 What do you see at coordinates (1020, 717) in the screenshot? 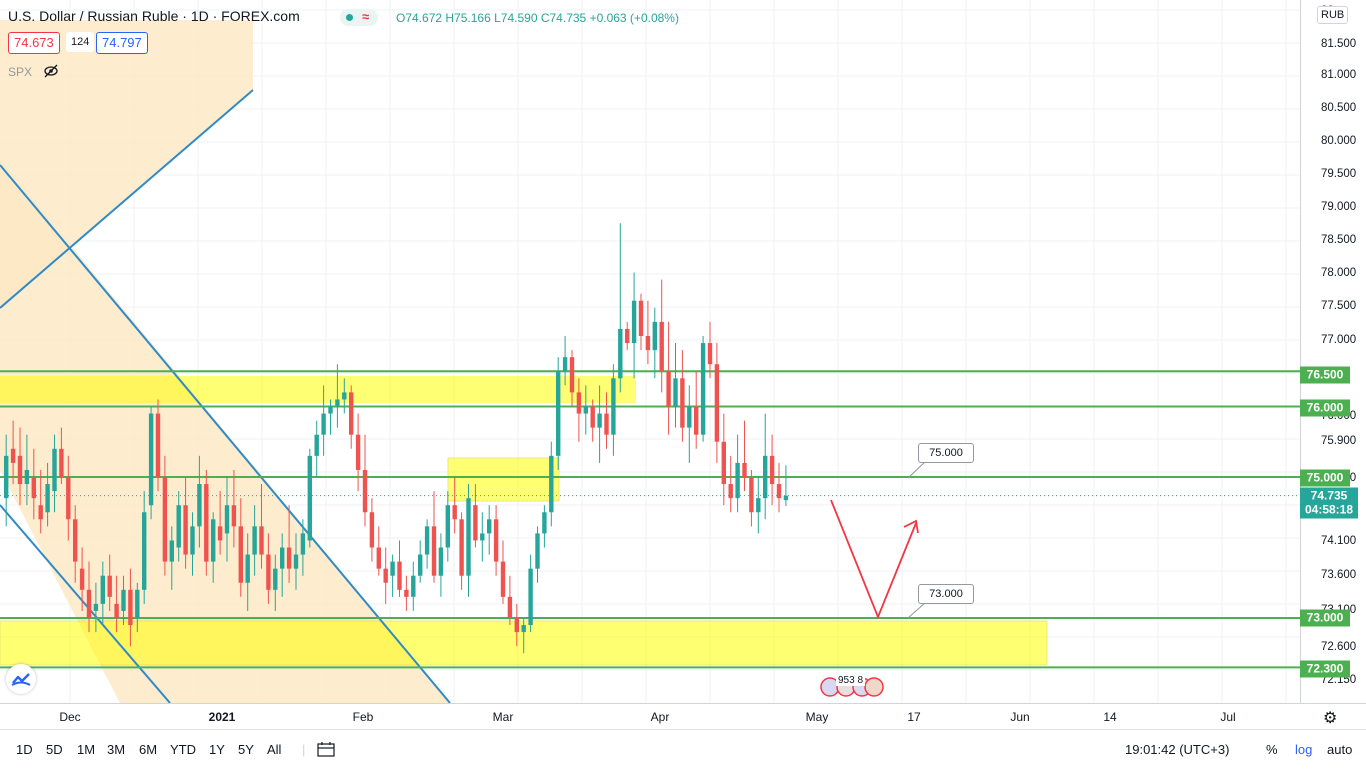
I see `time-tick: Jun` at bounding box center [1020, 717].